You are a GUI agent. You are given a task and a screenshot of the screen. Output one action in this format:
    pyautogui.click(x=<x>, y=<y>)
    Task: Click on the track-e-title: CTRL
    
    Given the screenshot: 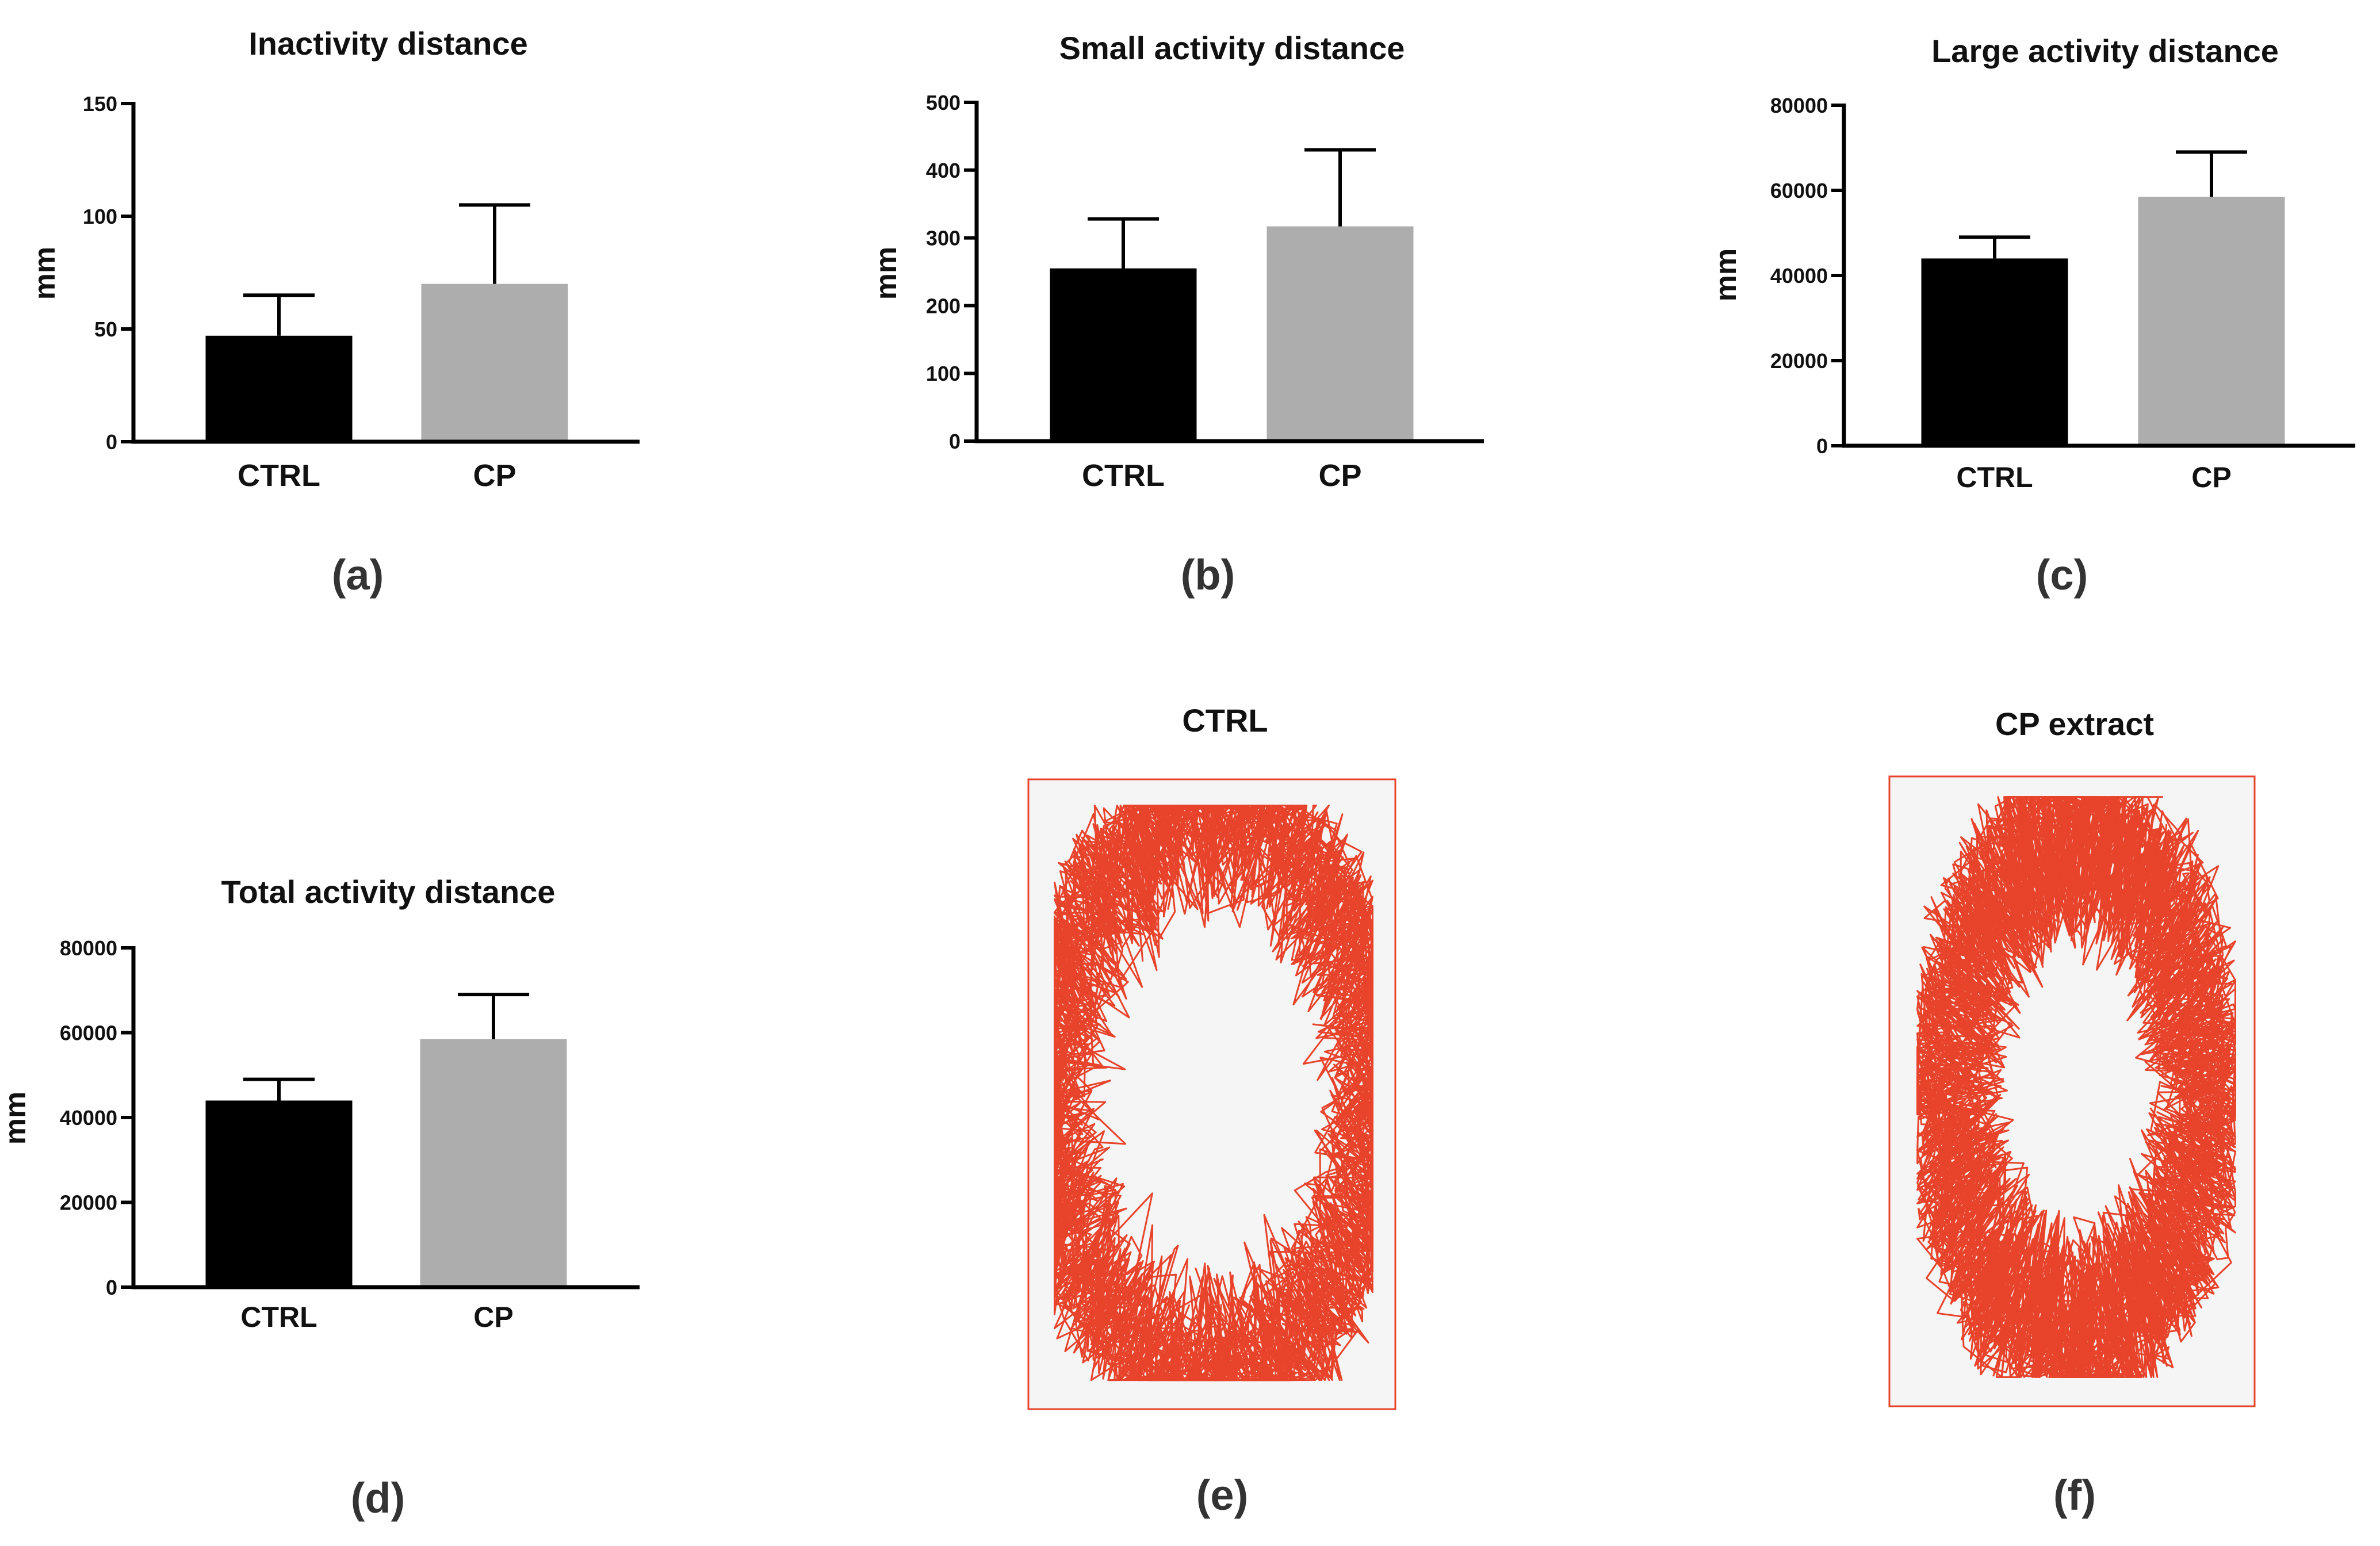 What is the action you would take?
    pyautogui.click(x=1225, y=720)
    